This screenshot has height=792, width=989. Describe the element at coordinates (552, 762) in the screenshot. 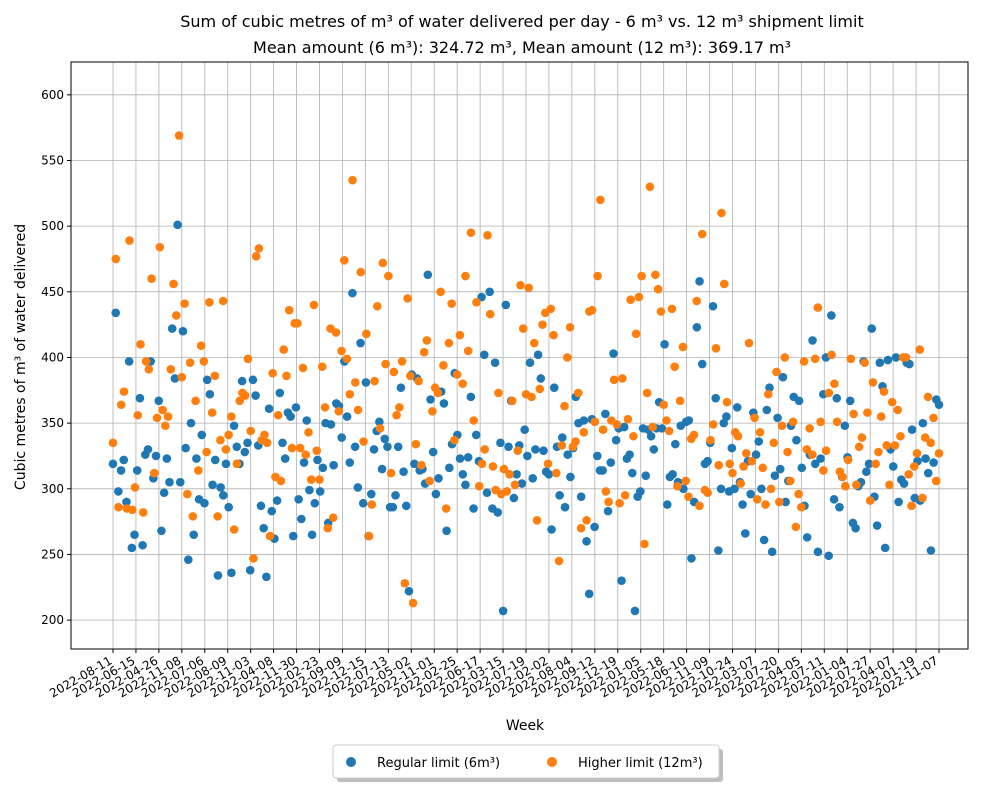

I see `legend-marker-higher` at that location.